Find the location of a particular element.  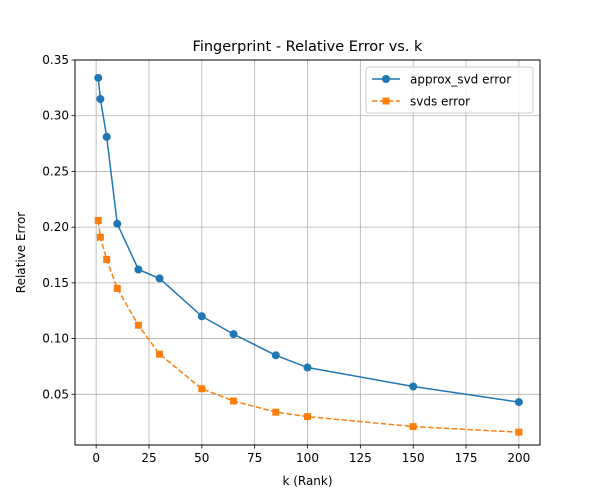

y-tick-label: 0.10 is located at coordinates (55, 339).